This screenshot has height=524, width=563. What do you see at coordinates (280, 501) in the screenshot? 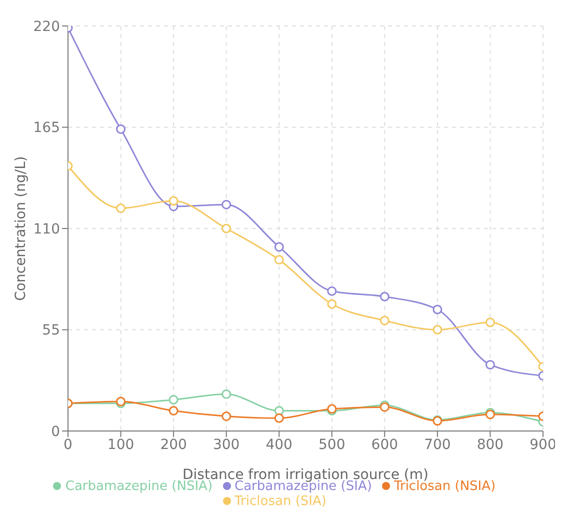
I see `legend-label: Triclosan (SIA)` at bounding box center [280, 501].